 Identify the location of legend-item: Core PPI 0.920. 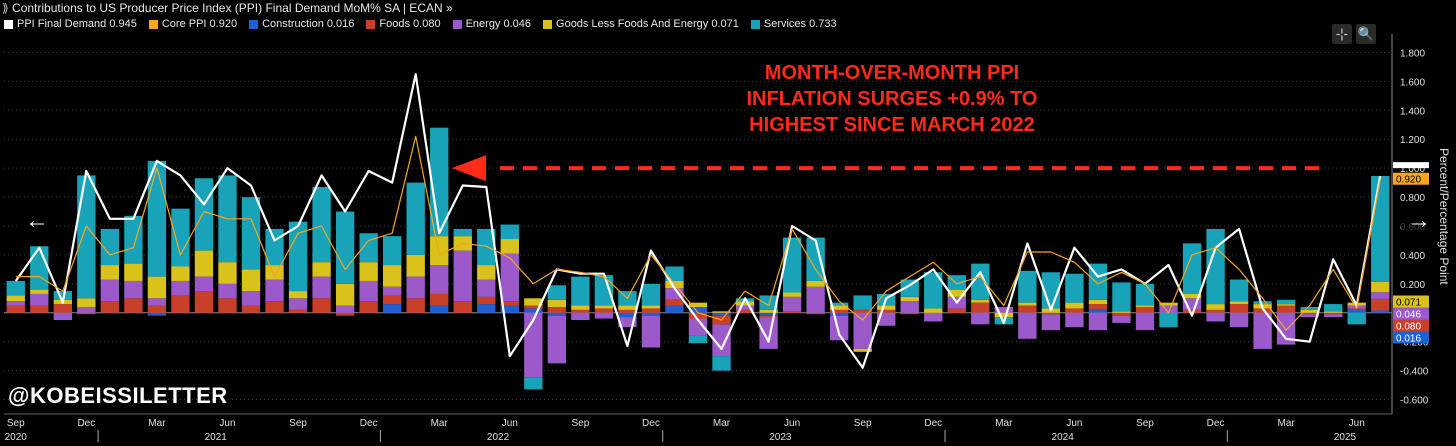
(192, 24).